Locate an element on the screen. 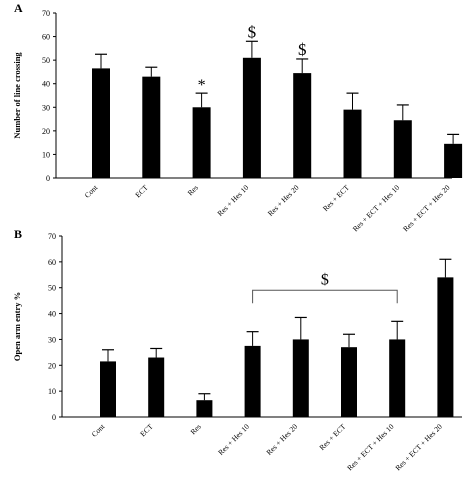 The image size is (474, 481). y-axis-title: Open arm entry % is located at coordinates (17, 326).